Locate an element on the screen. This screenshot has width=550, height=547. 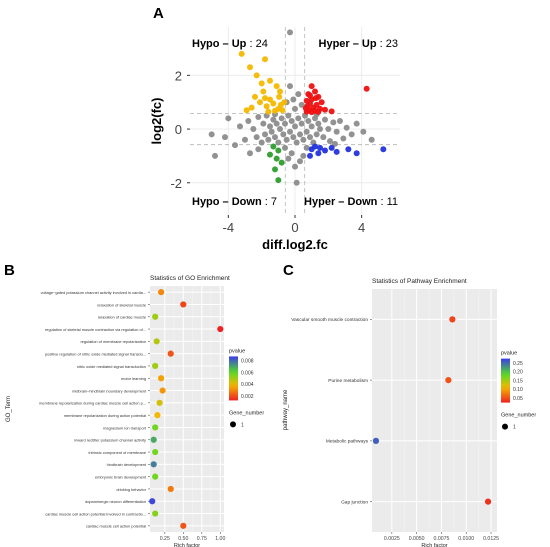
quadrant-label: Hyper – Down : 11 is located at coordinates (351, 202).